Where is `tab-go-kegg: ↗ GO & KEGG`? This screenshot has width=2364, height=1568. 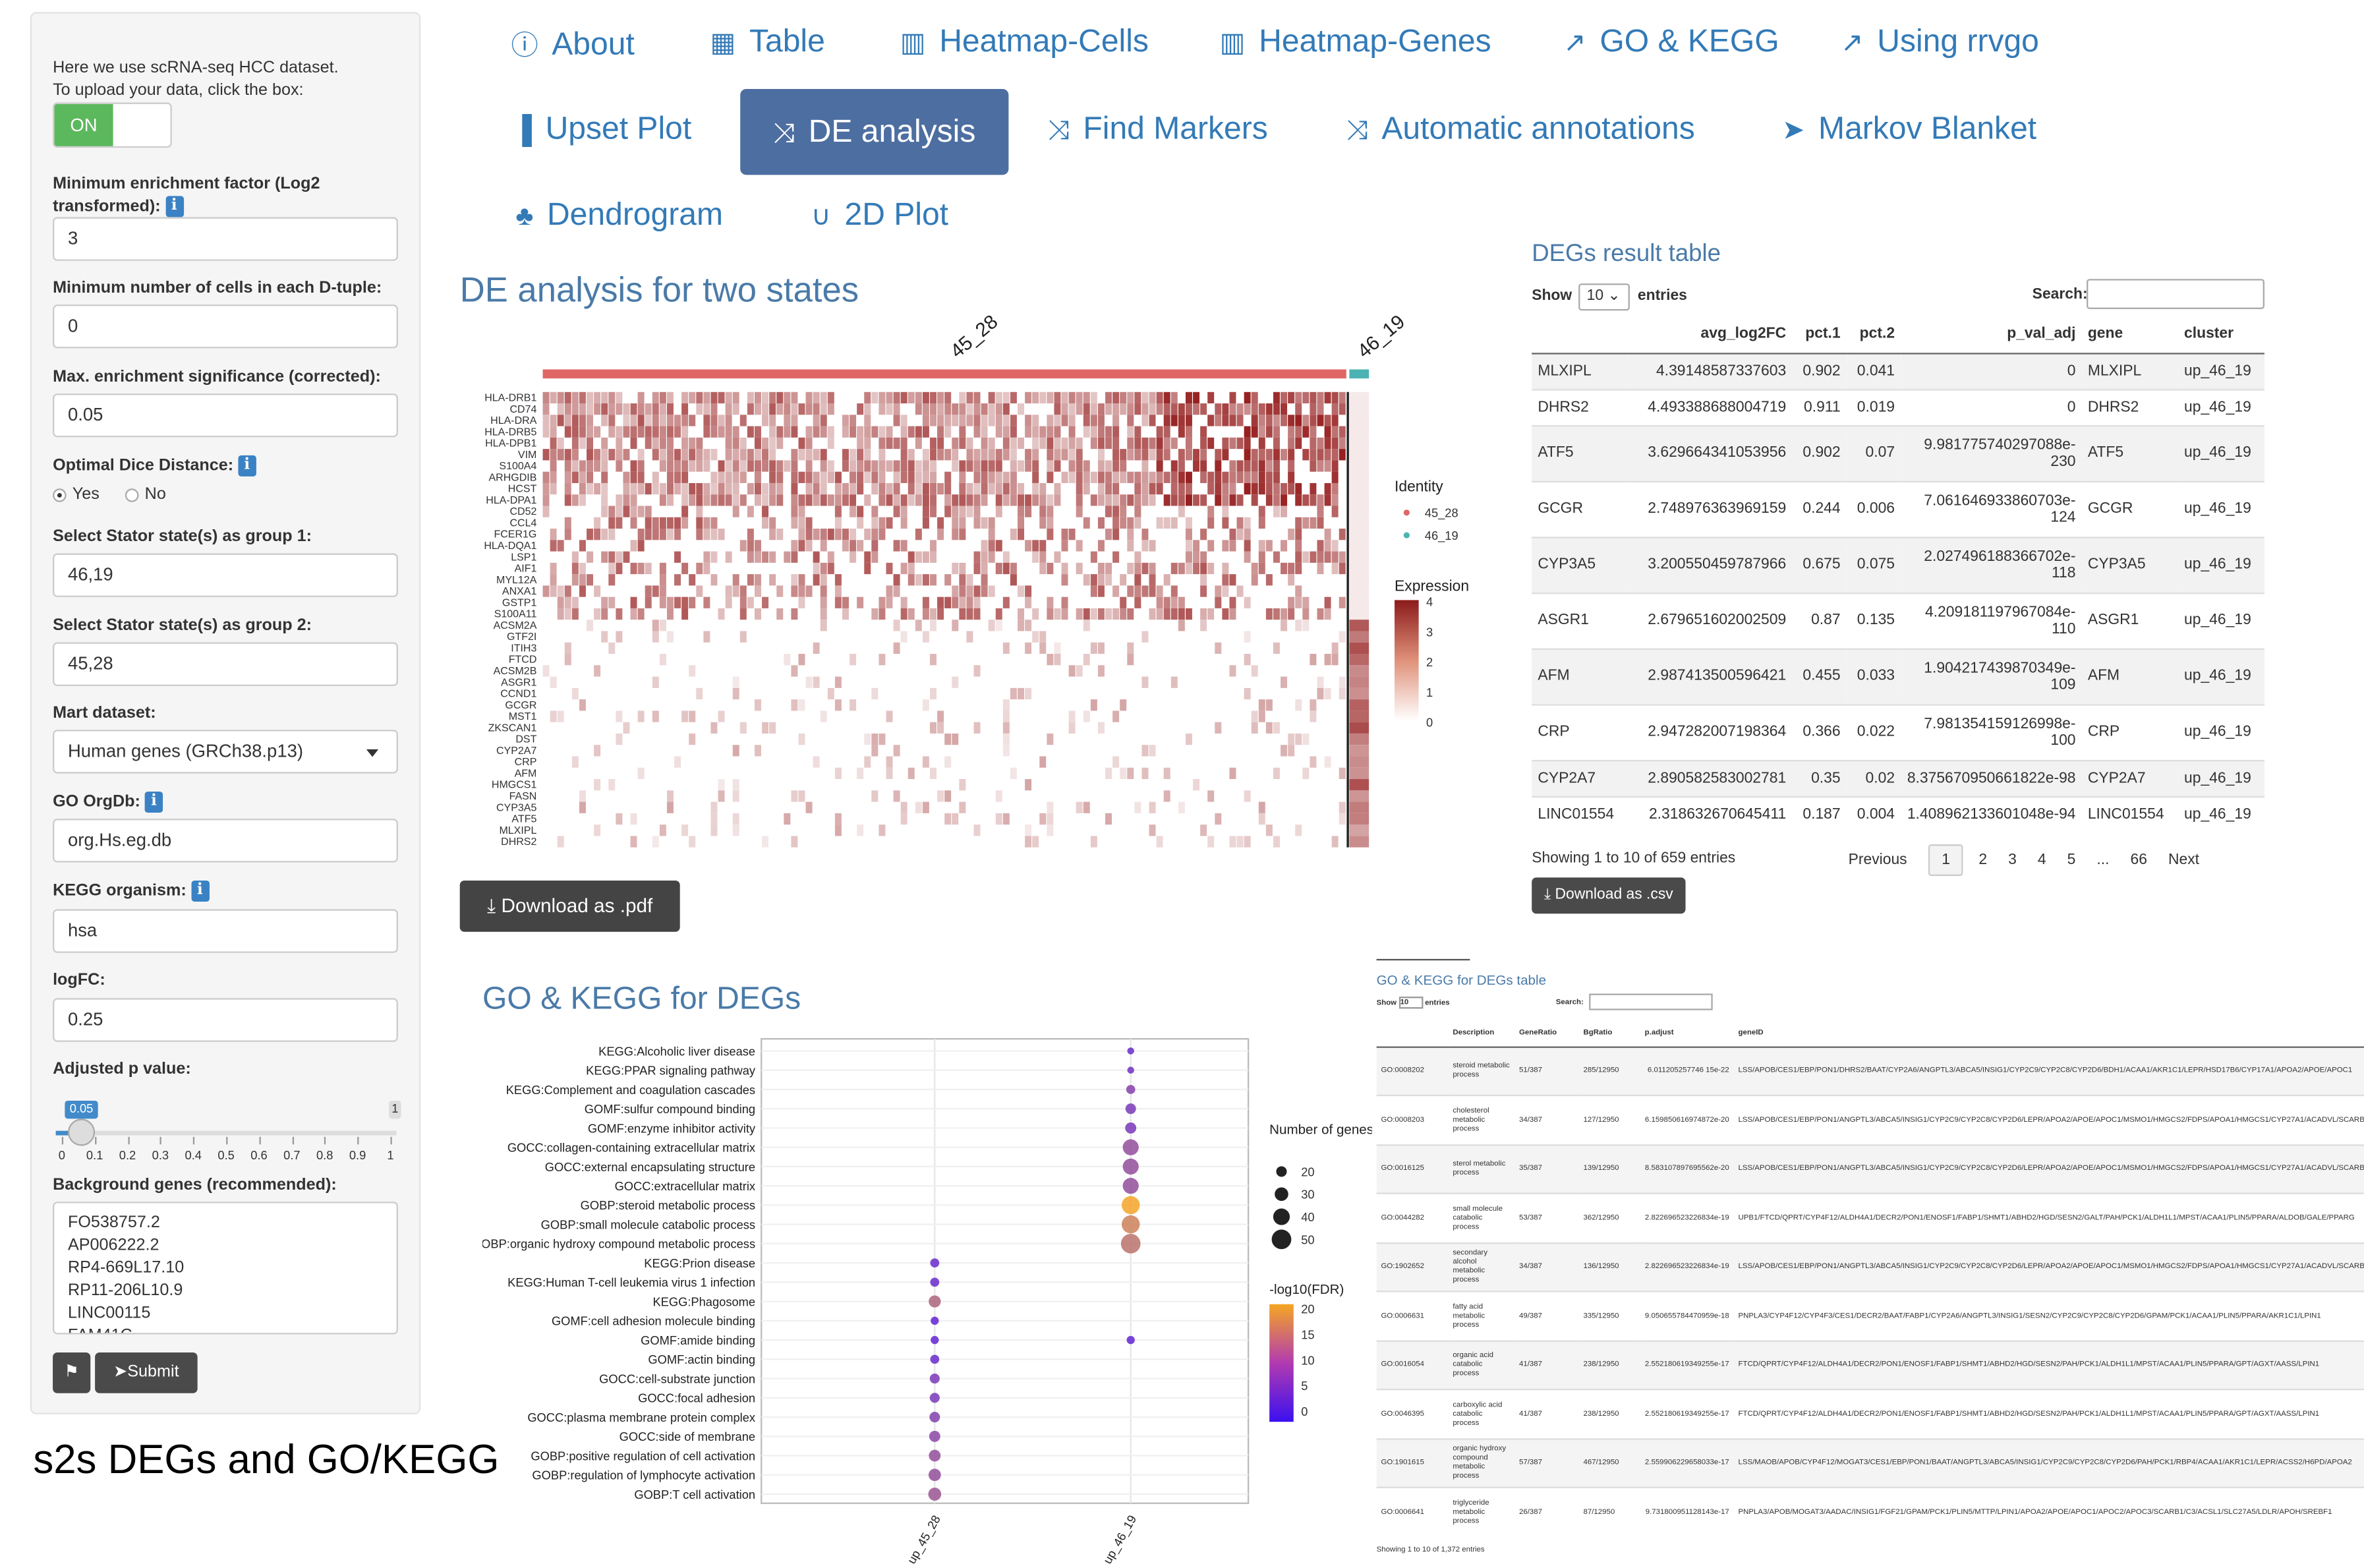
tab-go-kegg: ↗ GO & KEGG is located at coordinates (1671, 41).